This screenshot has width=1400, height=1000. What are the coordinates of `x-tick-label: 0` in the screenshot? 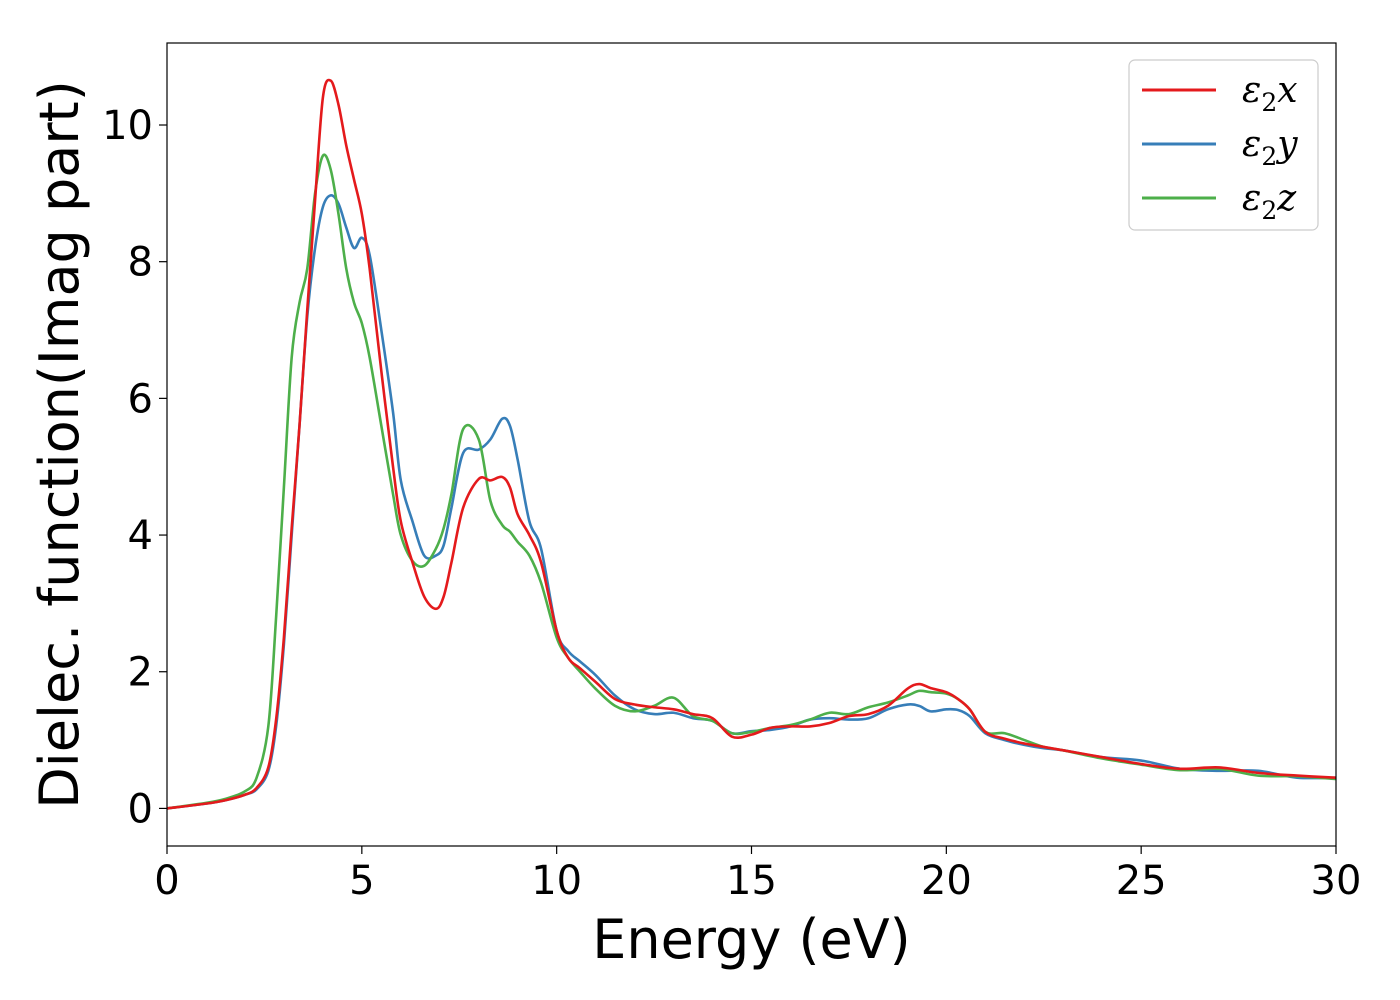 It's located at (166, 881).